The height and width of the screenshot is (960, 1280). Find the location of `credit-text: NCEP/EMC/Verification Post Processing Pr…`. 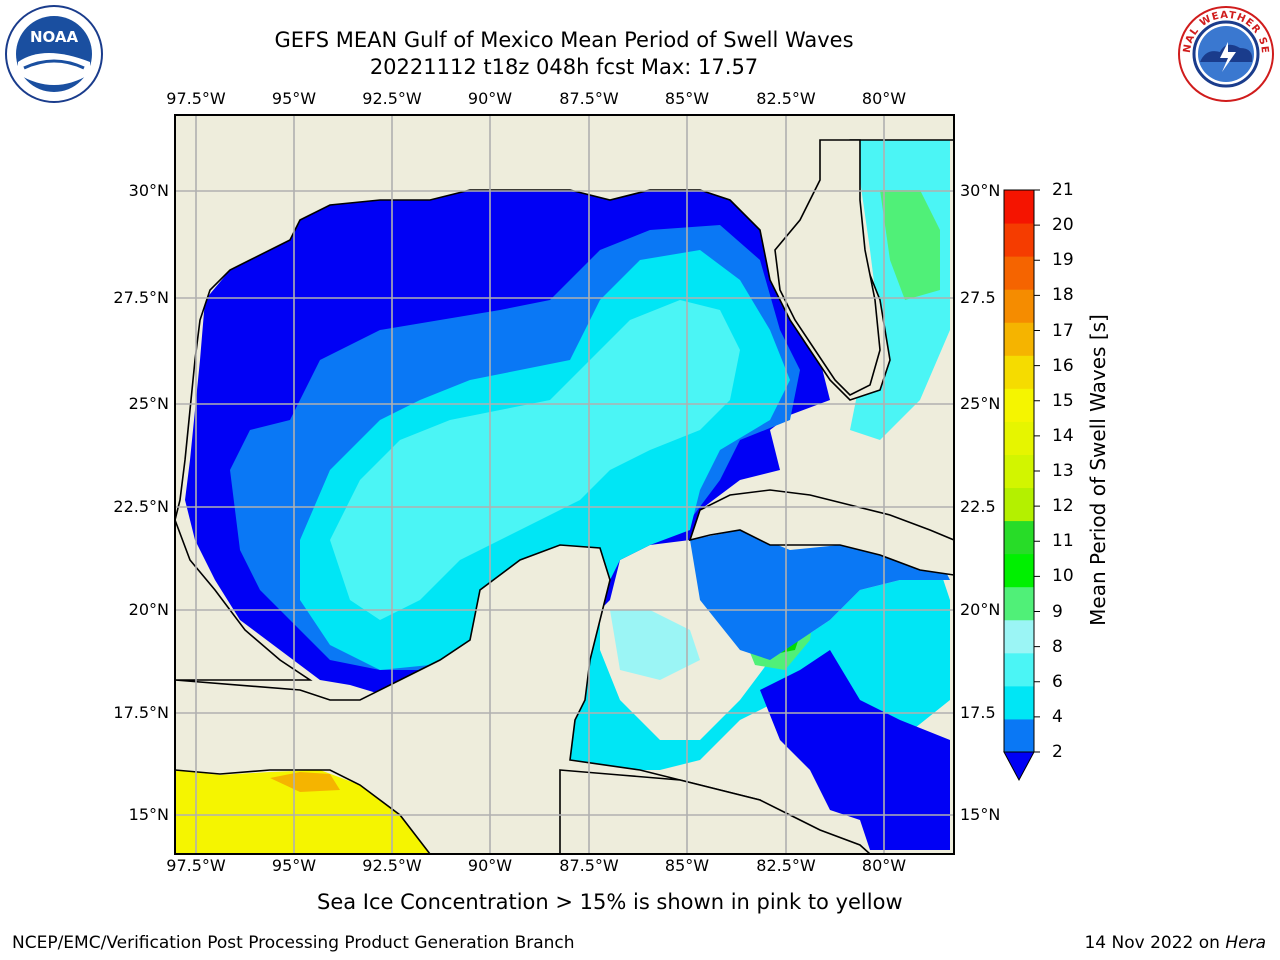

credit-text: NCEP/EMC/Verification Post Processing Pr… is located at coordinates (293, 943).